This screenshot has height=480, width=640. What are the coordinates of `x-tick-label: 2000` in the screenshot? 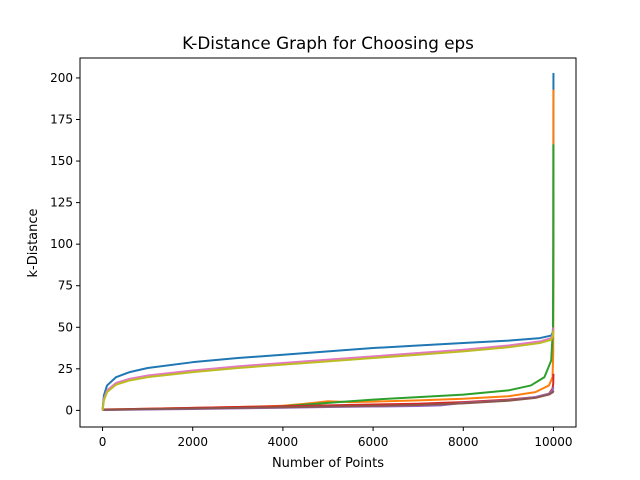 It's located at (192, 442).